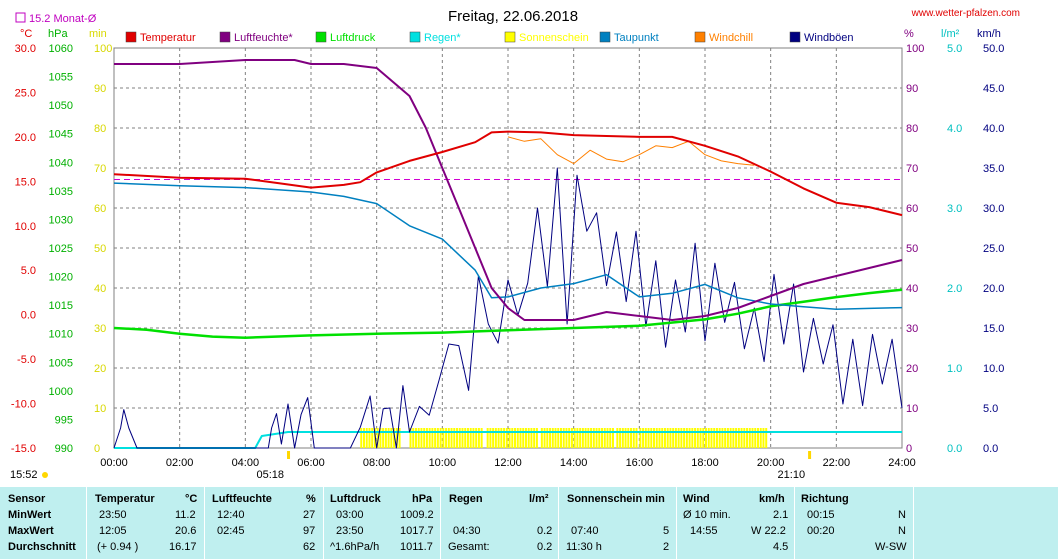 This screenshot has height=559, width=1058. What do you see at coordinates (309, 547) in the screenshot?
I see `hum-avg-value: 62` at bounding box center [309, 547].